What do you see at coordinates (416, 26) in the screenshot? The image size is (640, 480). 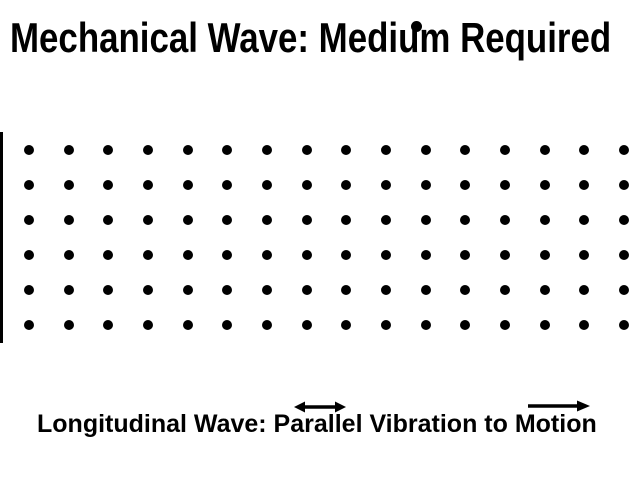 I see `title-particle-dot` at bounding box center [416, 26].